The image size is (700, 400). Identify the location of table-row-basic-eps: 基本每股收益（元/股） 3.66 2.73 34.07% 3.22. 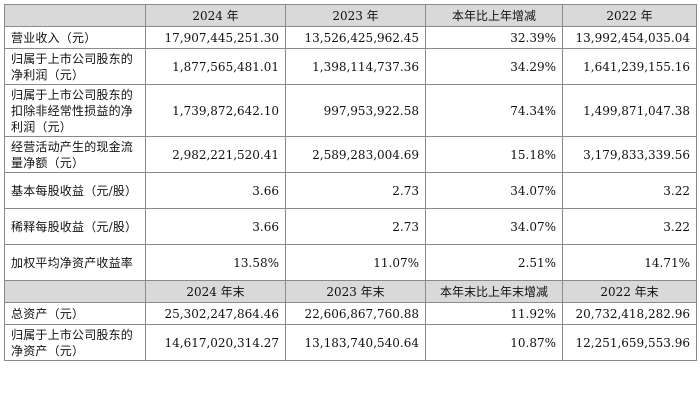
(350, 190).